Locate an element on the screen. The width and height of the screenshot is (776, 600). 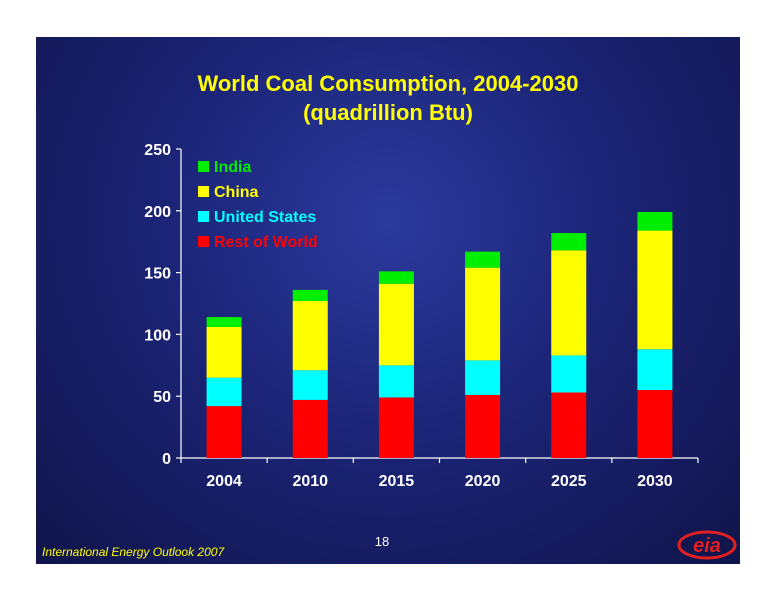
y-tick-label: 100 is located at coordinates (157, 335).